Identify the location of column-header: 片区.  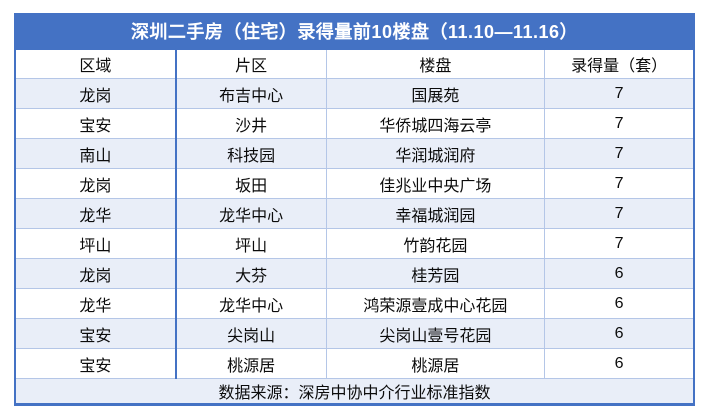
(251, 64).